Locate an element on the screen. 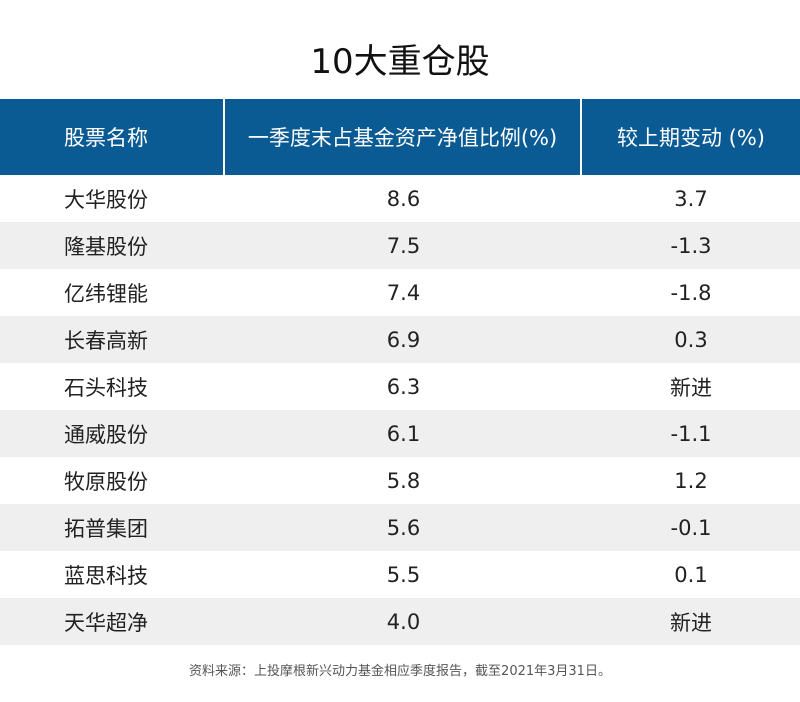  cell-nav-ratio: 5.5 is located at coordinates (403, 574).